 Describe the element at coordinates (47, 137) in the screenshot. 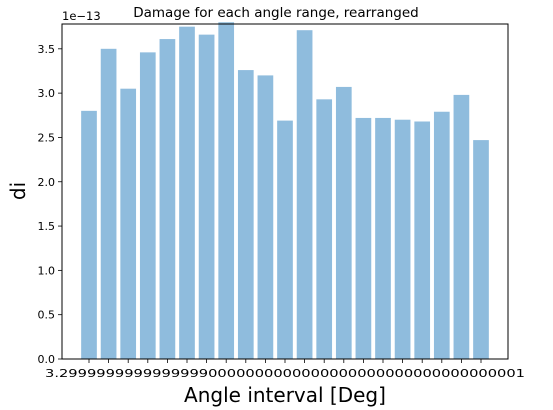

I see `y-tick-label: 2.5` at that location.